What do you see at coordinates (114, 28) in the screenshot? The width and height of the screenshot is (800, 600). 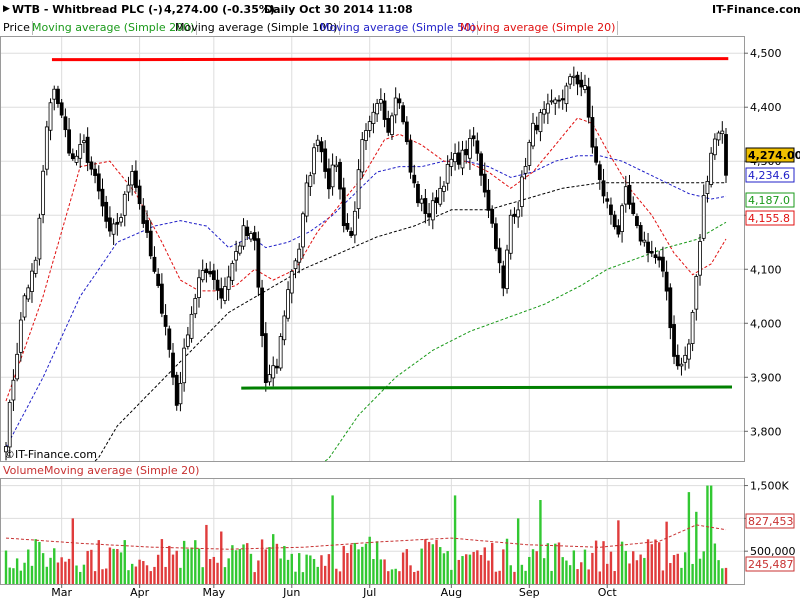 I see `legend-sma200: Moving average (Simple 200)` at bounding box center [114, 28].